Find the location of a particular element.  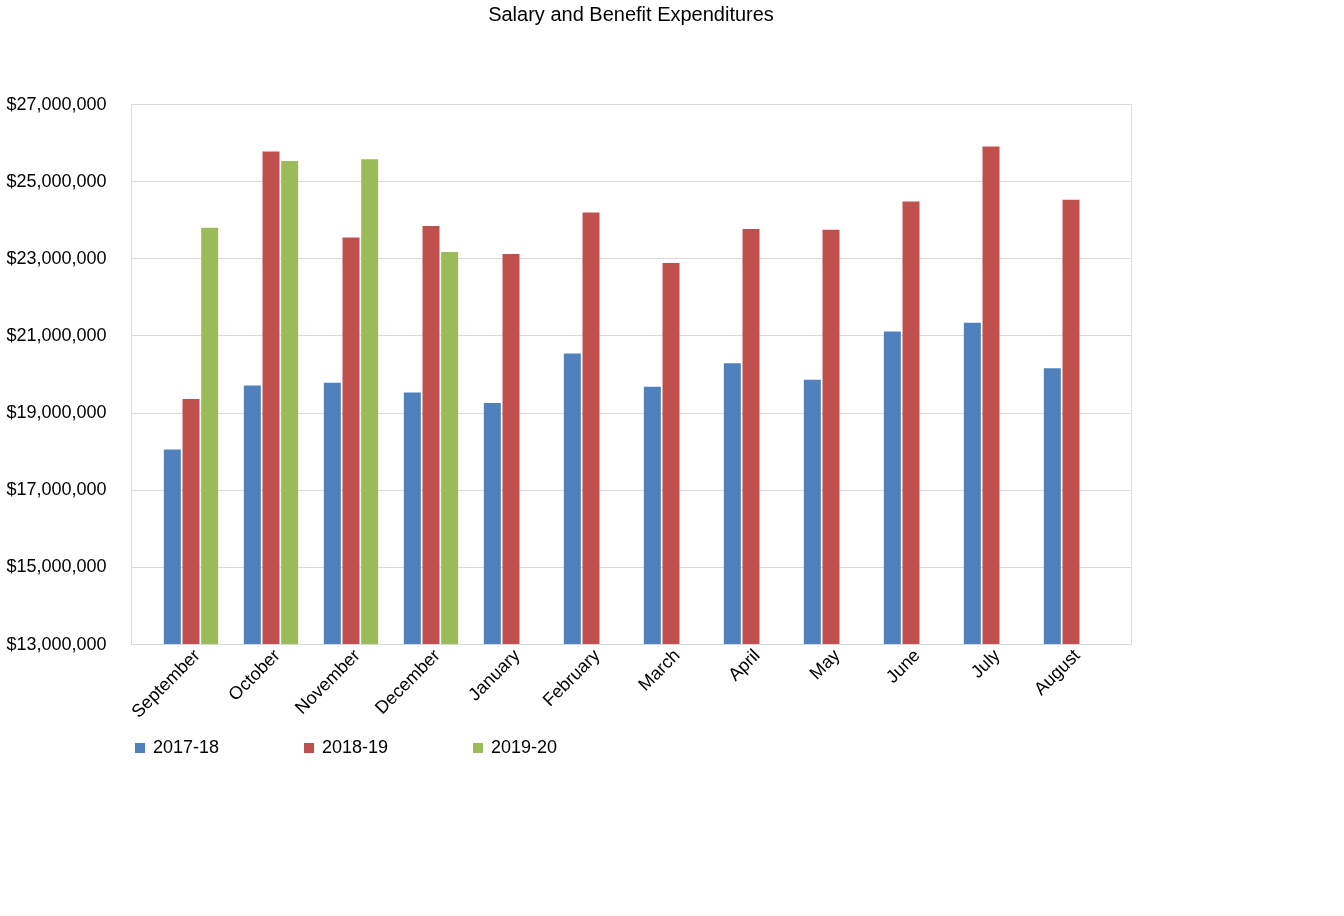

x-tick-label: May is located at coordinates (824, 664).